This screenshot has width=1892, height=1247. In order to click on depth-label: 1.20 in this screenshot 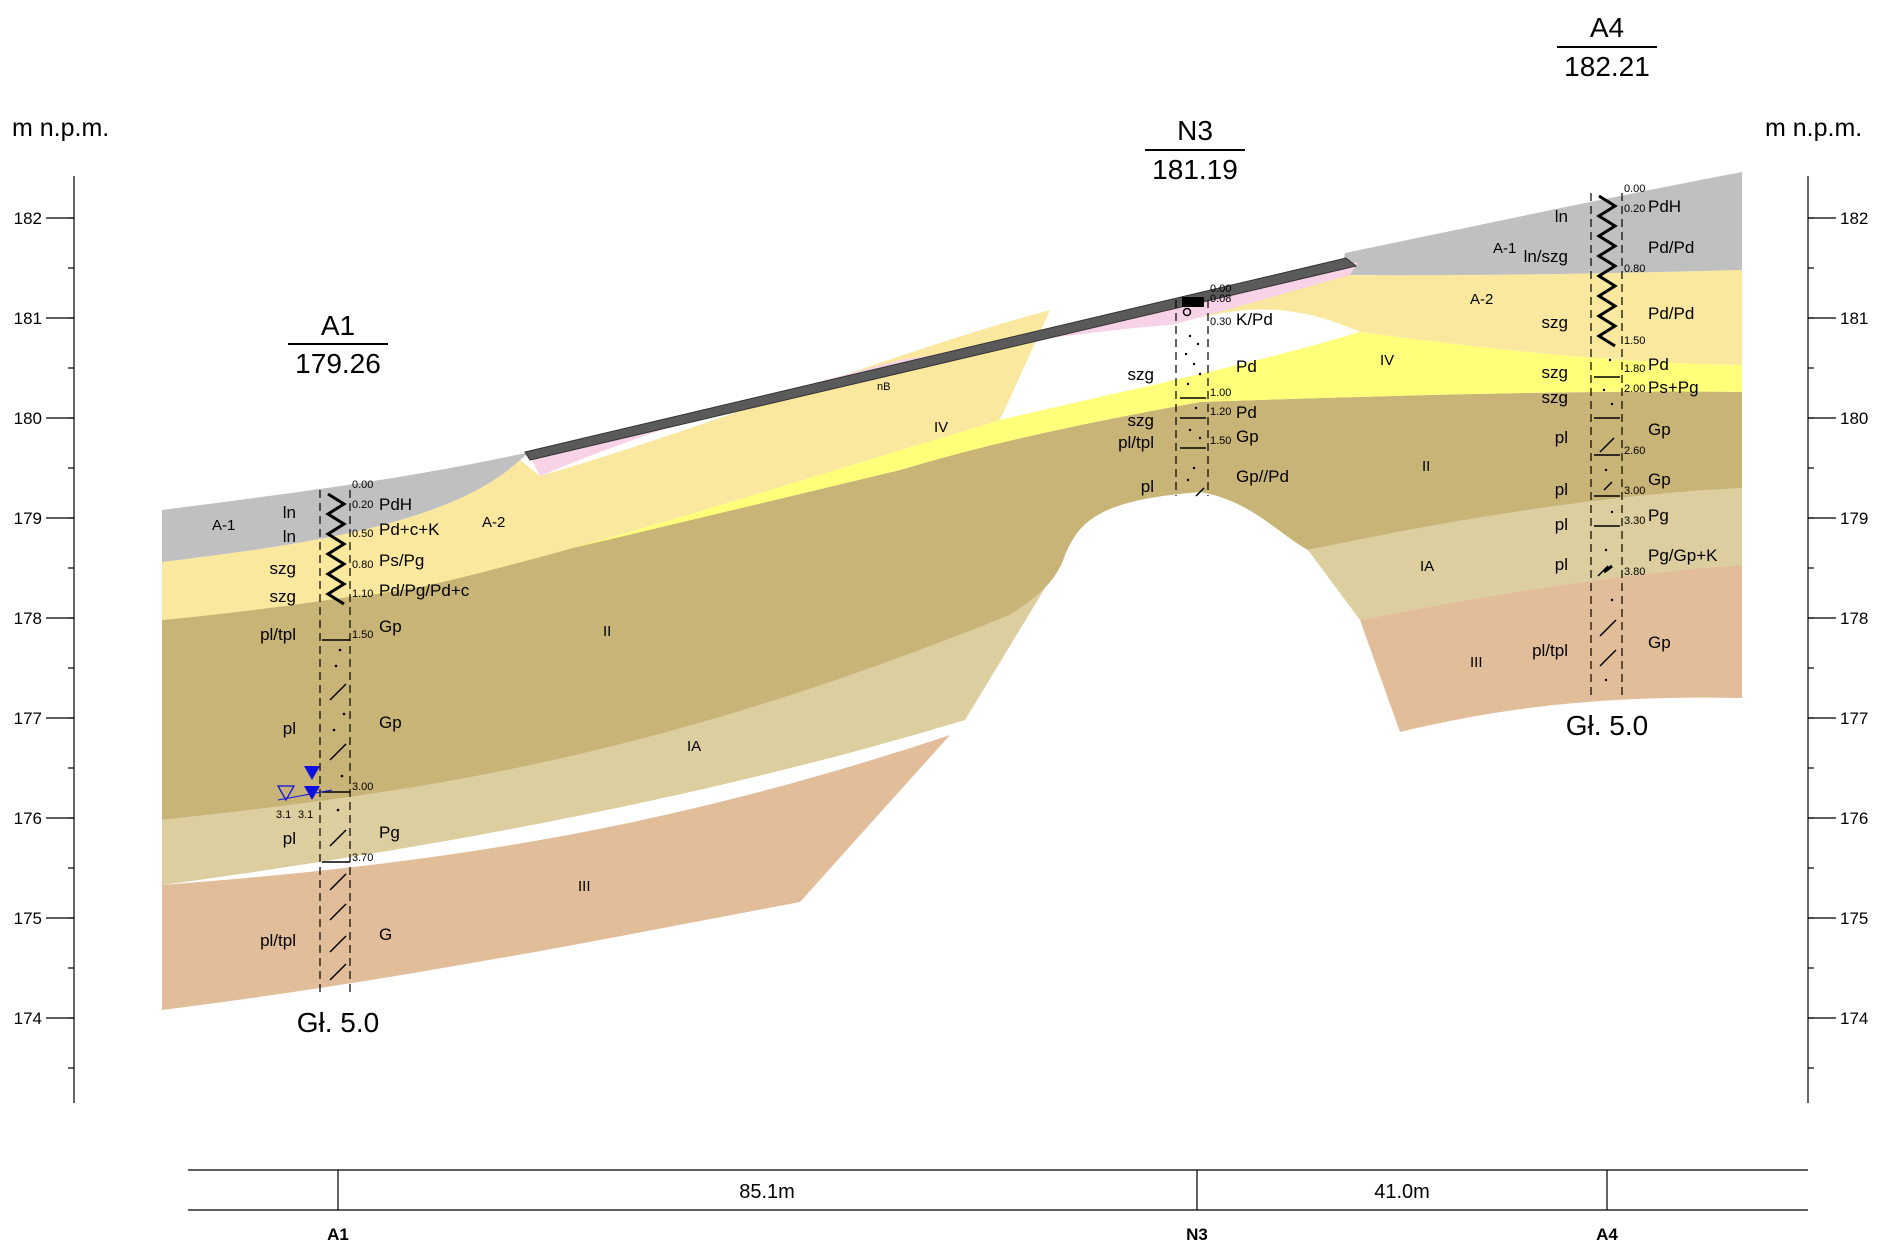, I will do `click(1220, 412)`.